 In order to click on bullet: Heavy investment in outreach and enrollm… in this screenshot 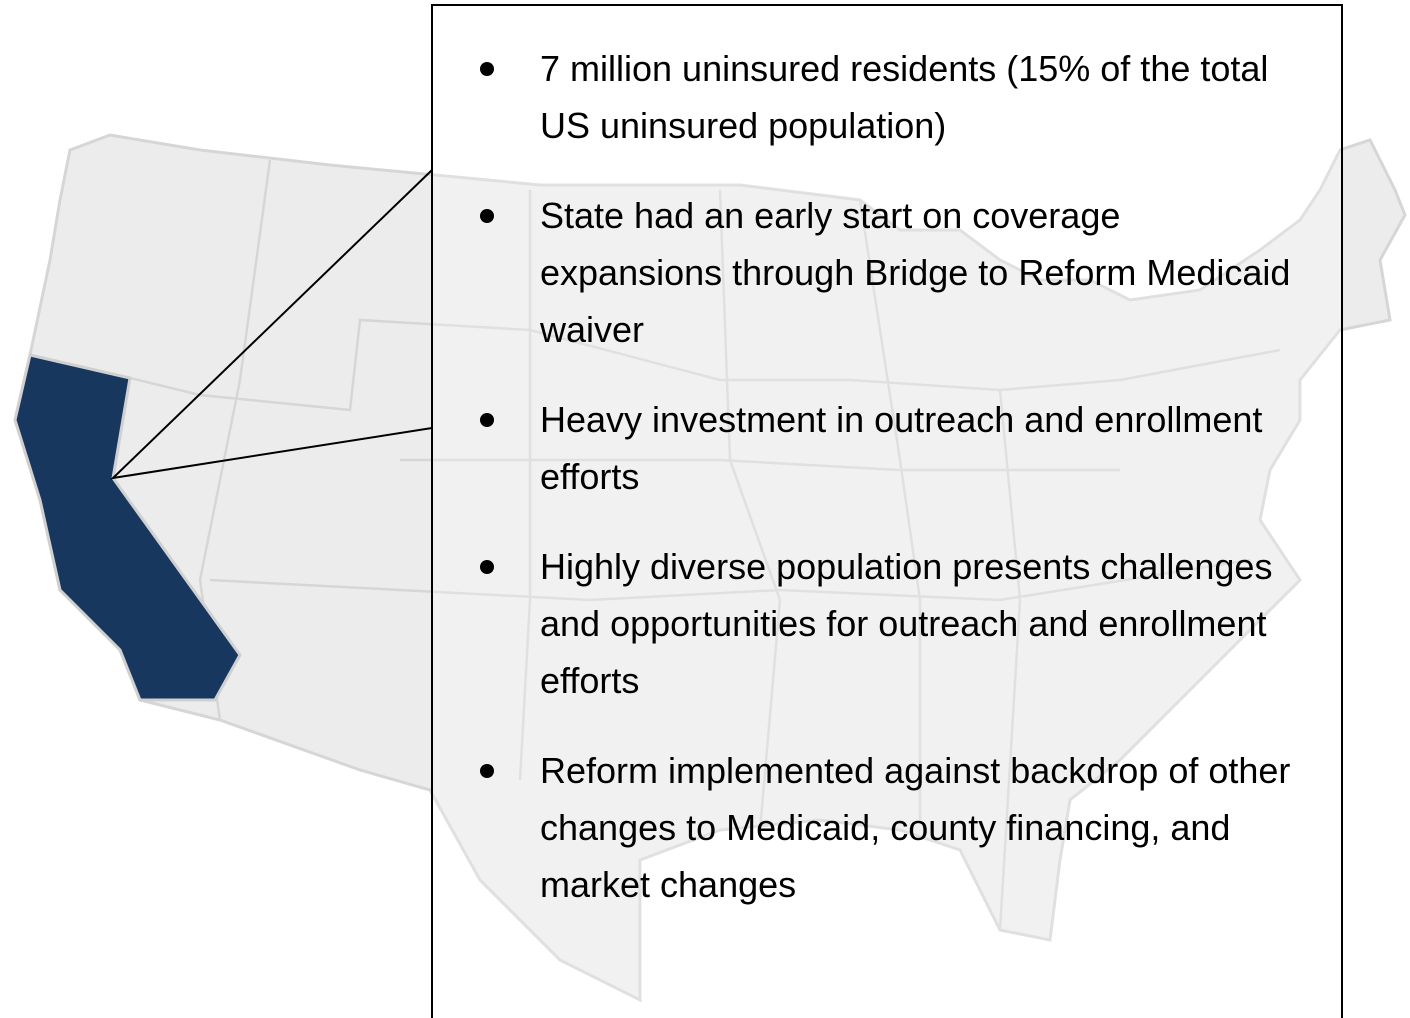, I will do `click(885, 448)`.